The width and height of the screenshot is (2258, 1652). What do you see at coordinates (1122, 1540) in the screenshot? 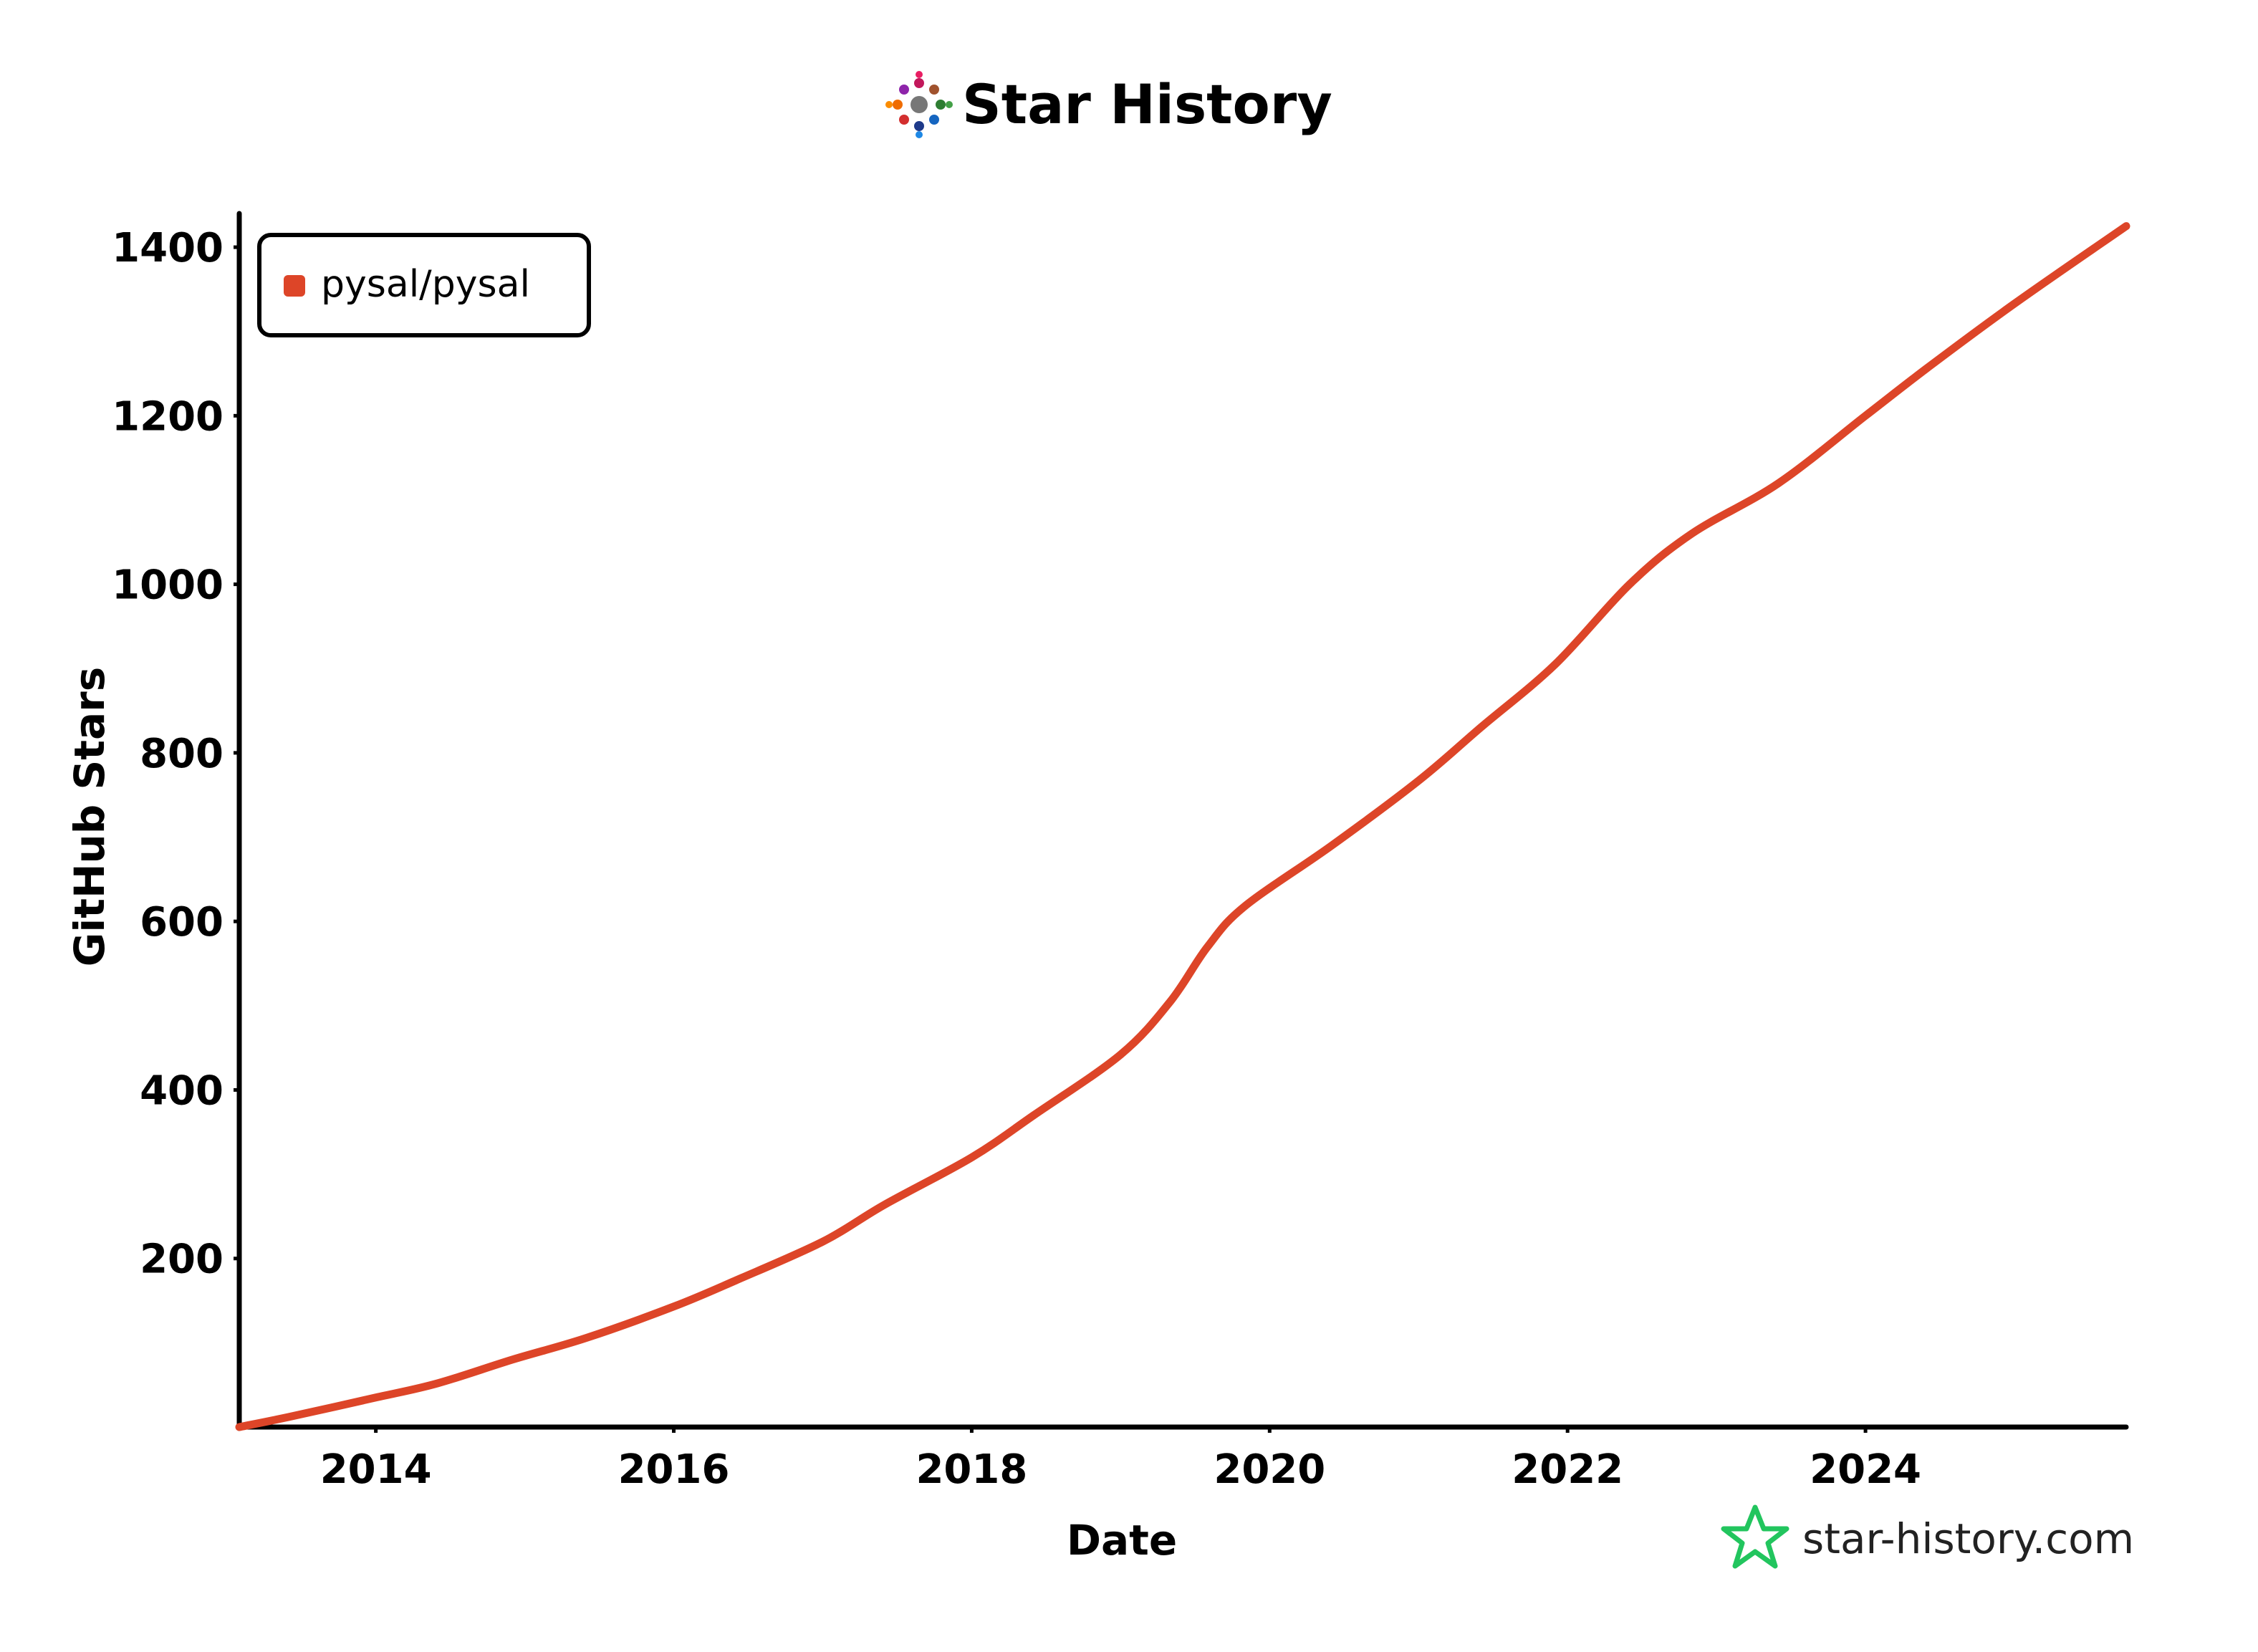
I see `x-axis-label: Date` at bounding box center [1122, 1540].